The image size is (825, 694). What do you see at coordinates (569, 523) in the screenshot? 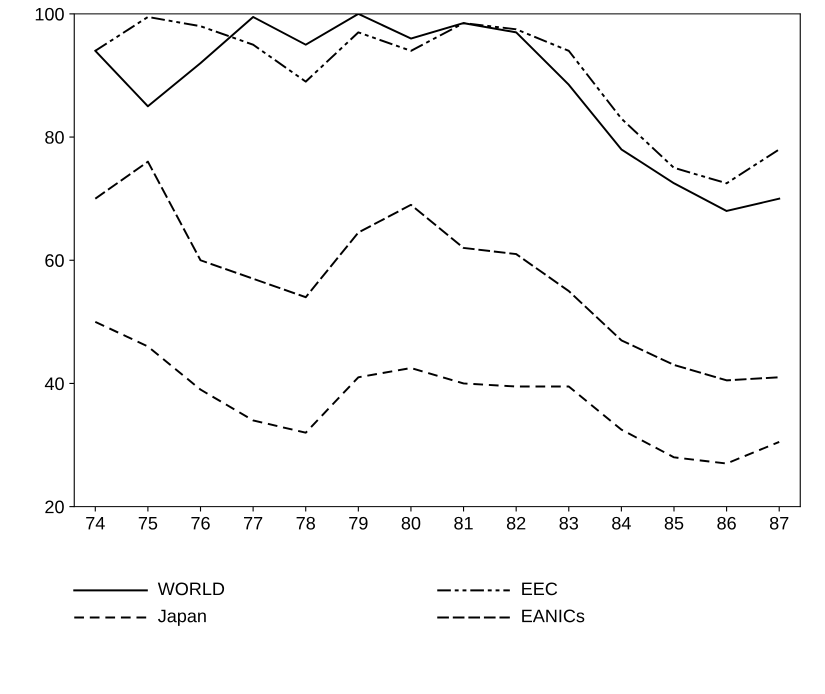
I see `x-tick-label: 83` at bounding box center [569, 523].